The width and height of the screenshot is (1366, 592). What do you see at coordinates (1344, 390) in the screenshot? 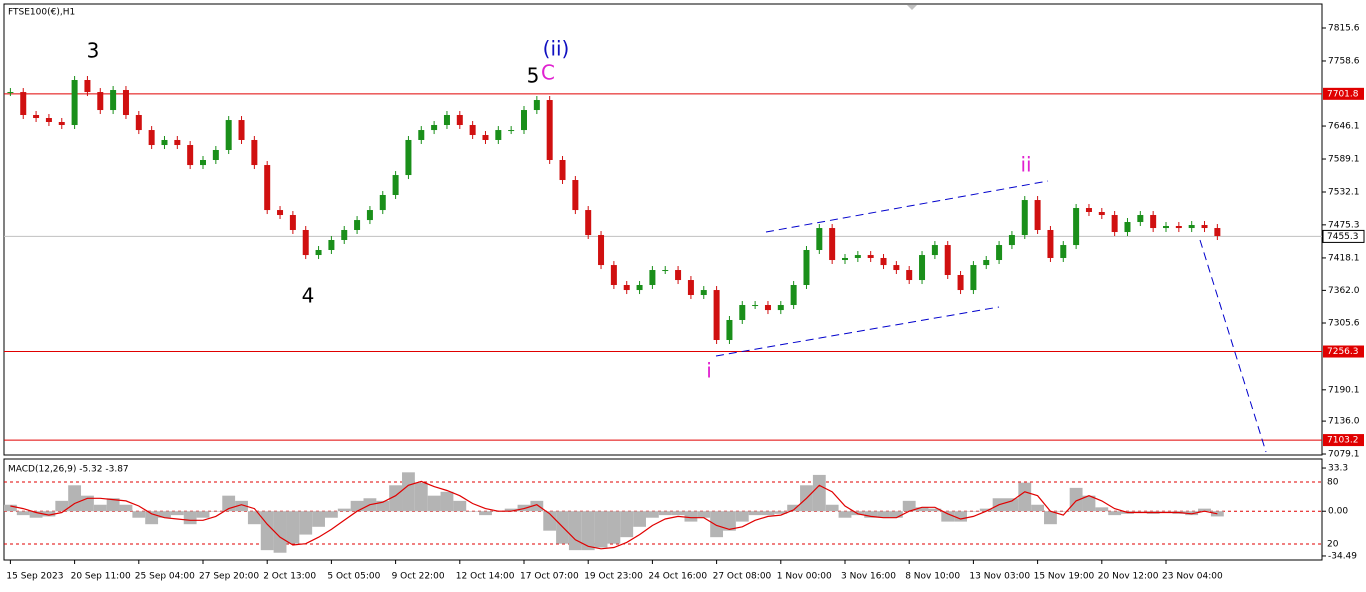
I see `y-tick-label: 7190.1` at bounding box center [1344, 390].